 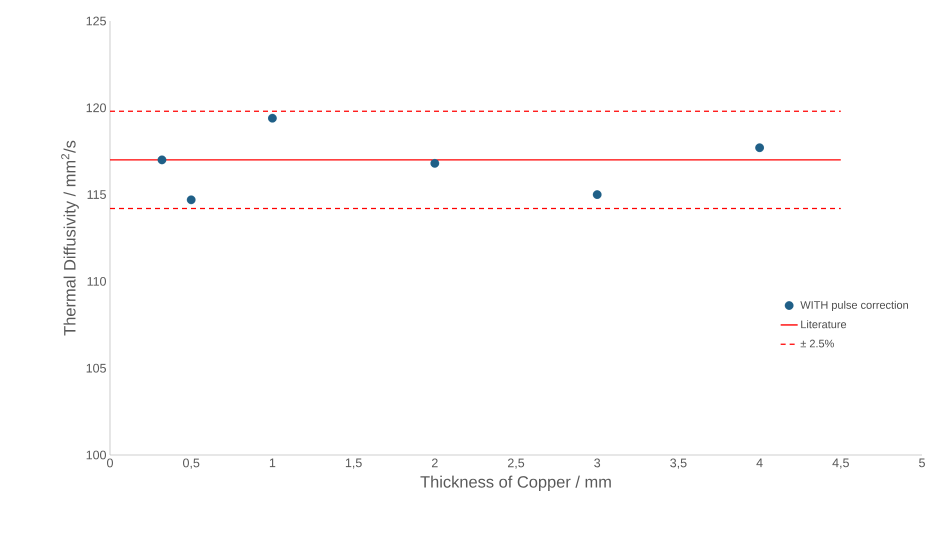 I want to click on x-tick-label: 4, so click(x=759, y=463).